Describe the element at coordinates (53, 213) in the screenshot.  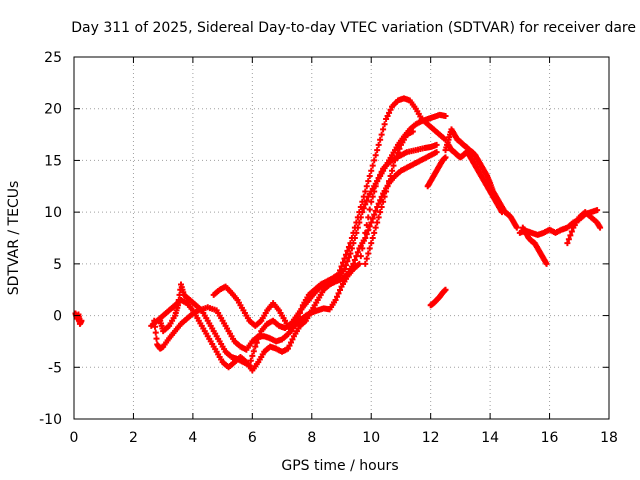
I see `y-tick-label: 10` at that location.